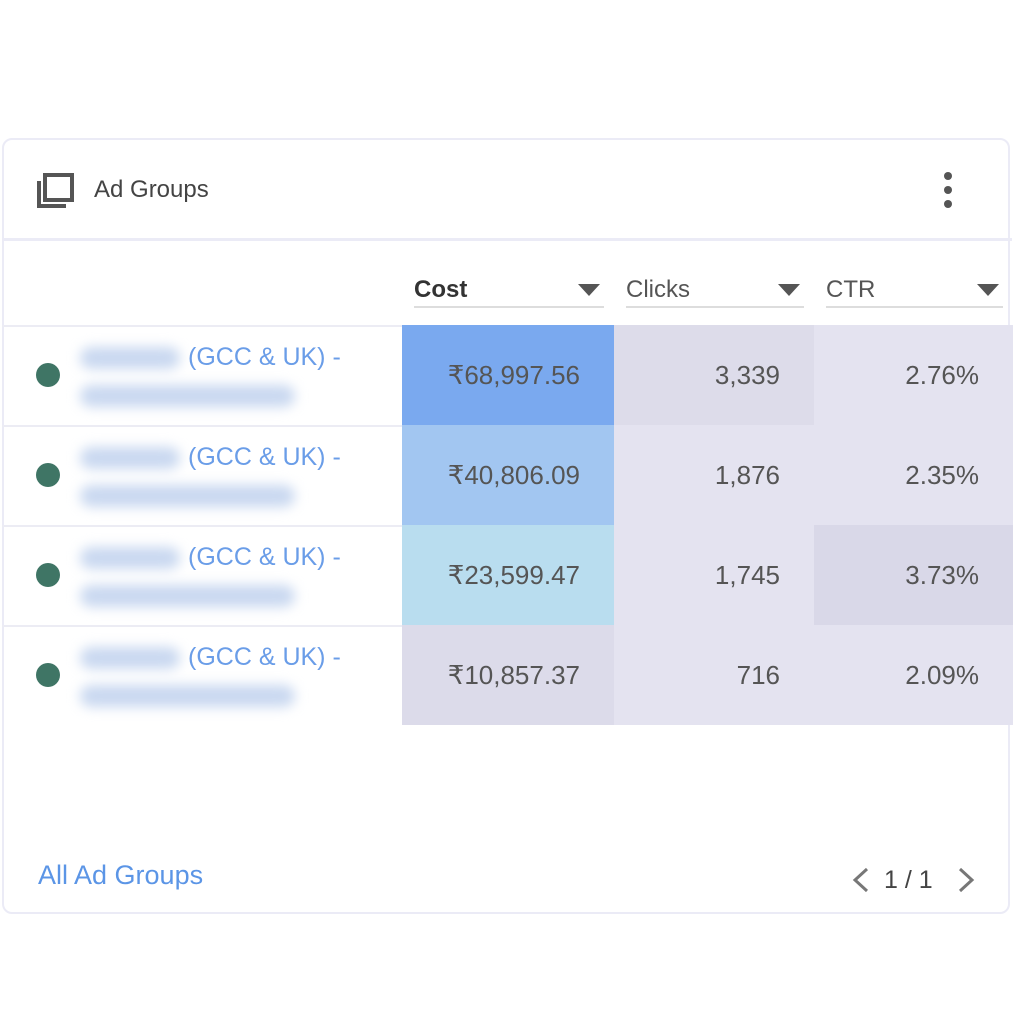 Image resolution: width=1024 pixels, height=1024 pixels. Describe the element at coordinates (507, 239) in the screenshot. I see `divider` at that location.